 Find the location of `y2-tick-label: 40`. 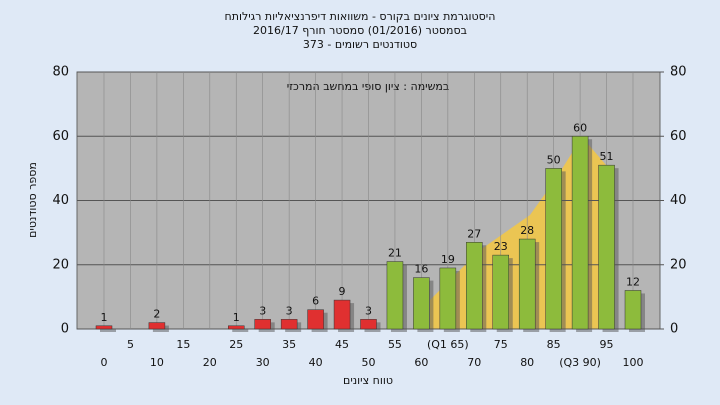

y2-tick-label: 40 is located at coordinates (678, 200).